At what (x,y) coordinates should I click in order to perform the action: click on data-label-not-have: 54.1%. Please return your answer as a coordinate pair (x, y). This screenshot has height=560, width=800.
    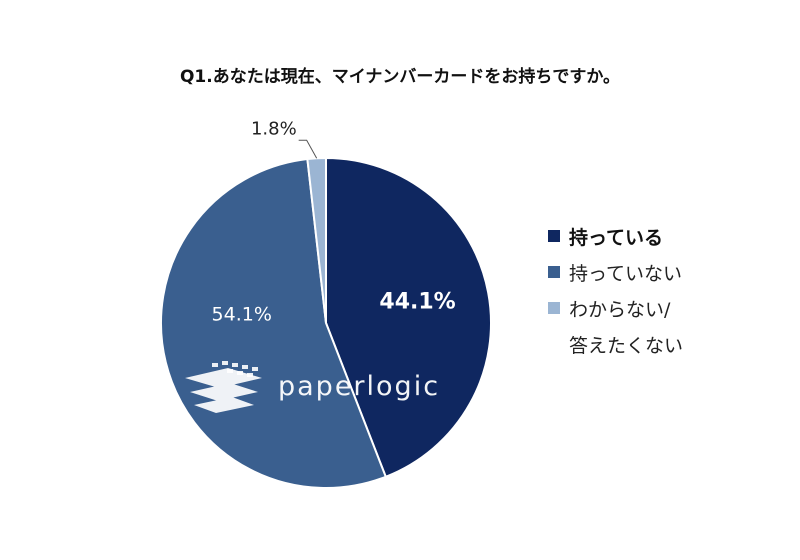
    Looking at the image, I should click on (242, 315).